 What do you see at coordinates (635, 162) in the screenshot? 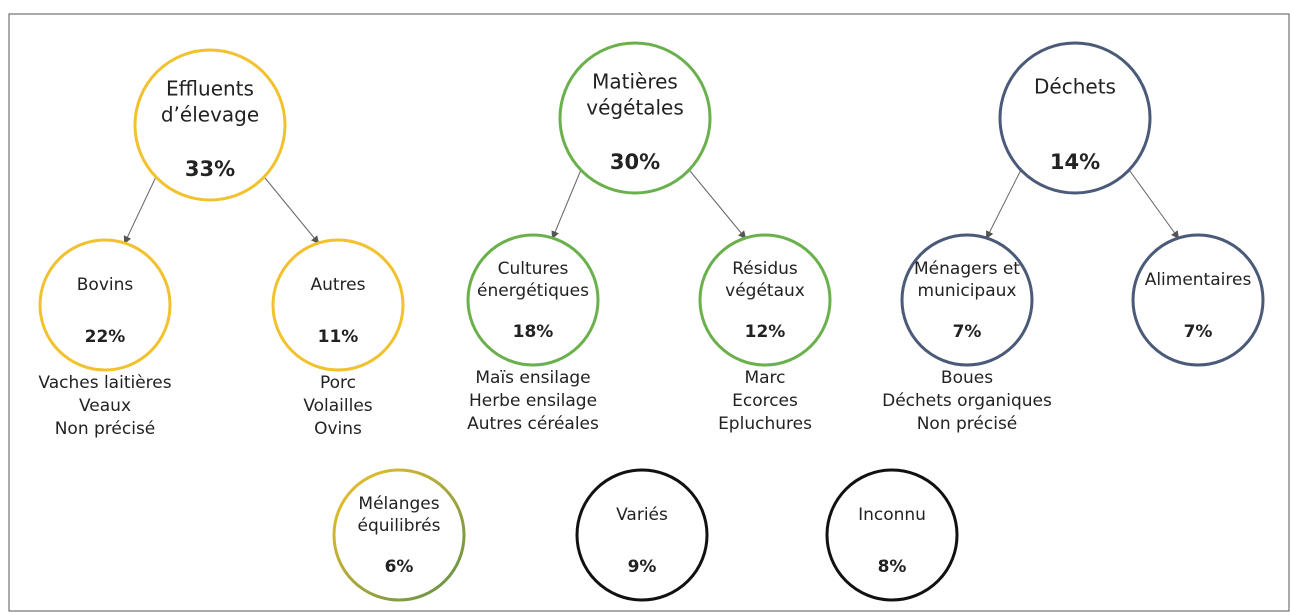
I see `node-percent: 30%` at bounding box center [635, 162].